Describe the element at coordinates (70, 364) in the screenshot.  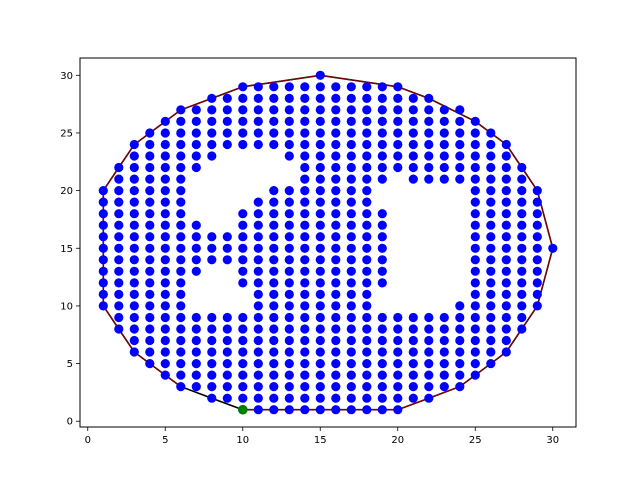
I see `y-tick-label: 5` at that location.